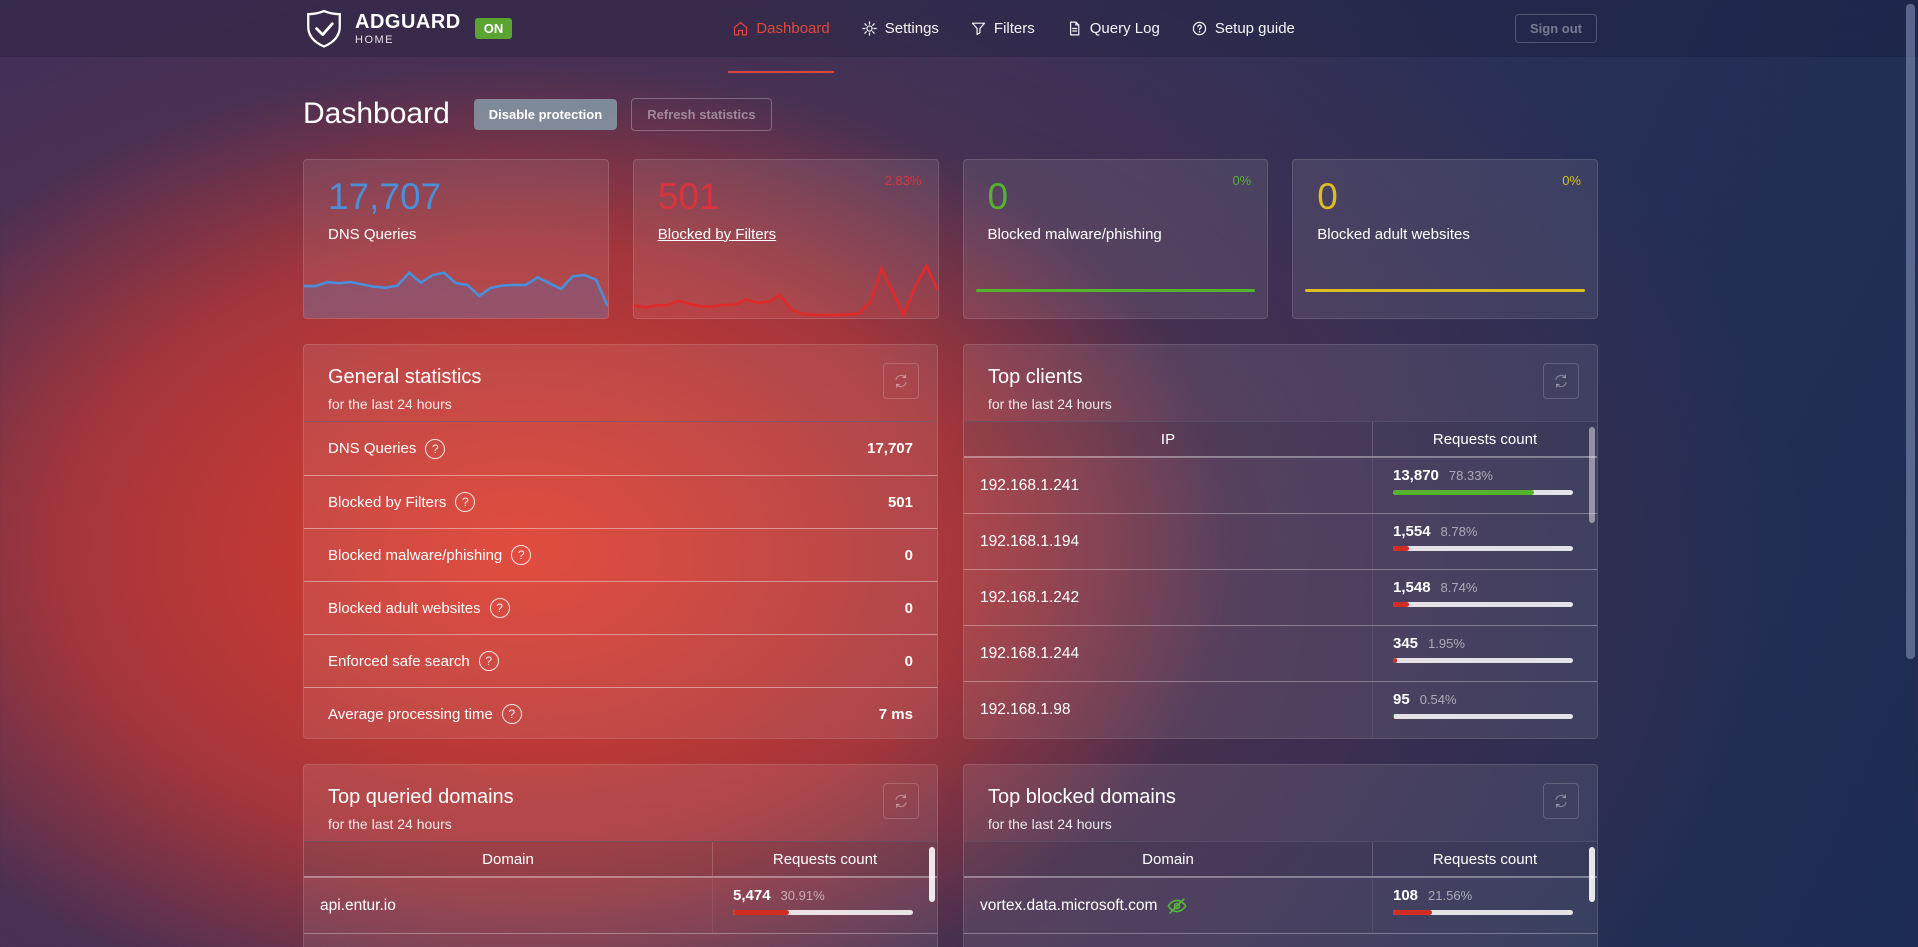  What do you see at coordinates (376, 113) in the screenshot?
I see `page-title: Dashboard` at bounding box center [376, 113].